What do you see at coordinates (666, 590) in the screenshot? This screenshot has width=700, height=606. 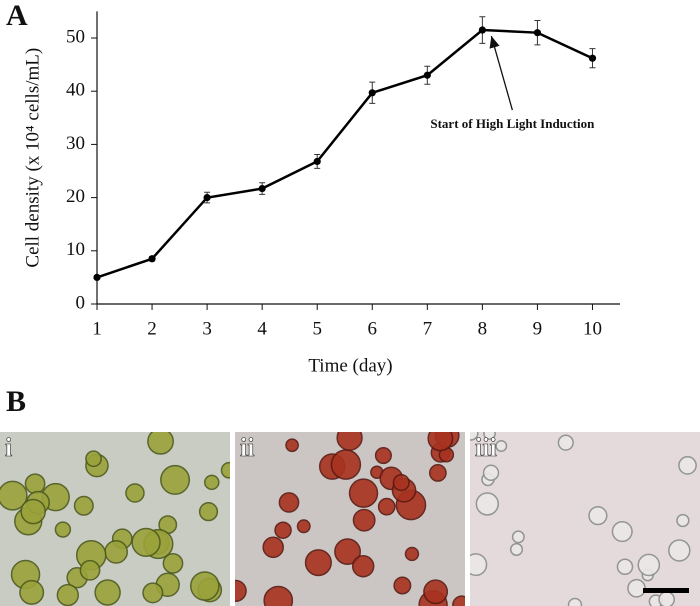 I see `scale-bar` at bounding box center [666, 590].